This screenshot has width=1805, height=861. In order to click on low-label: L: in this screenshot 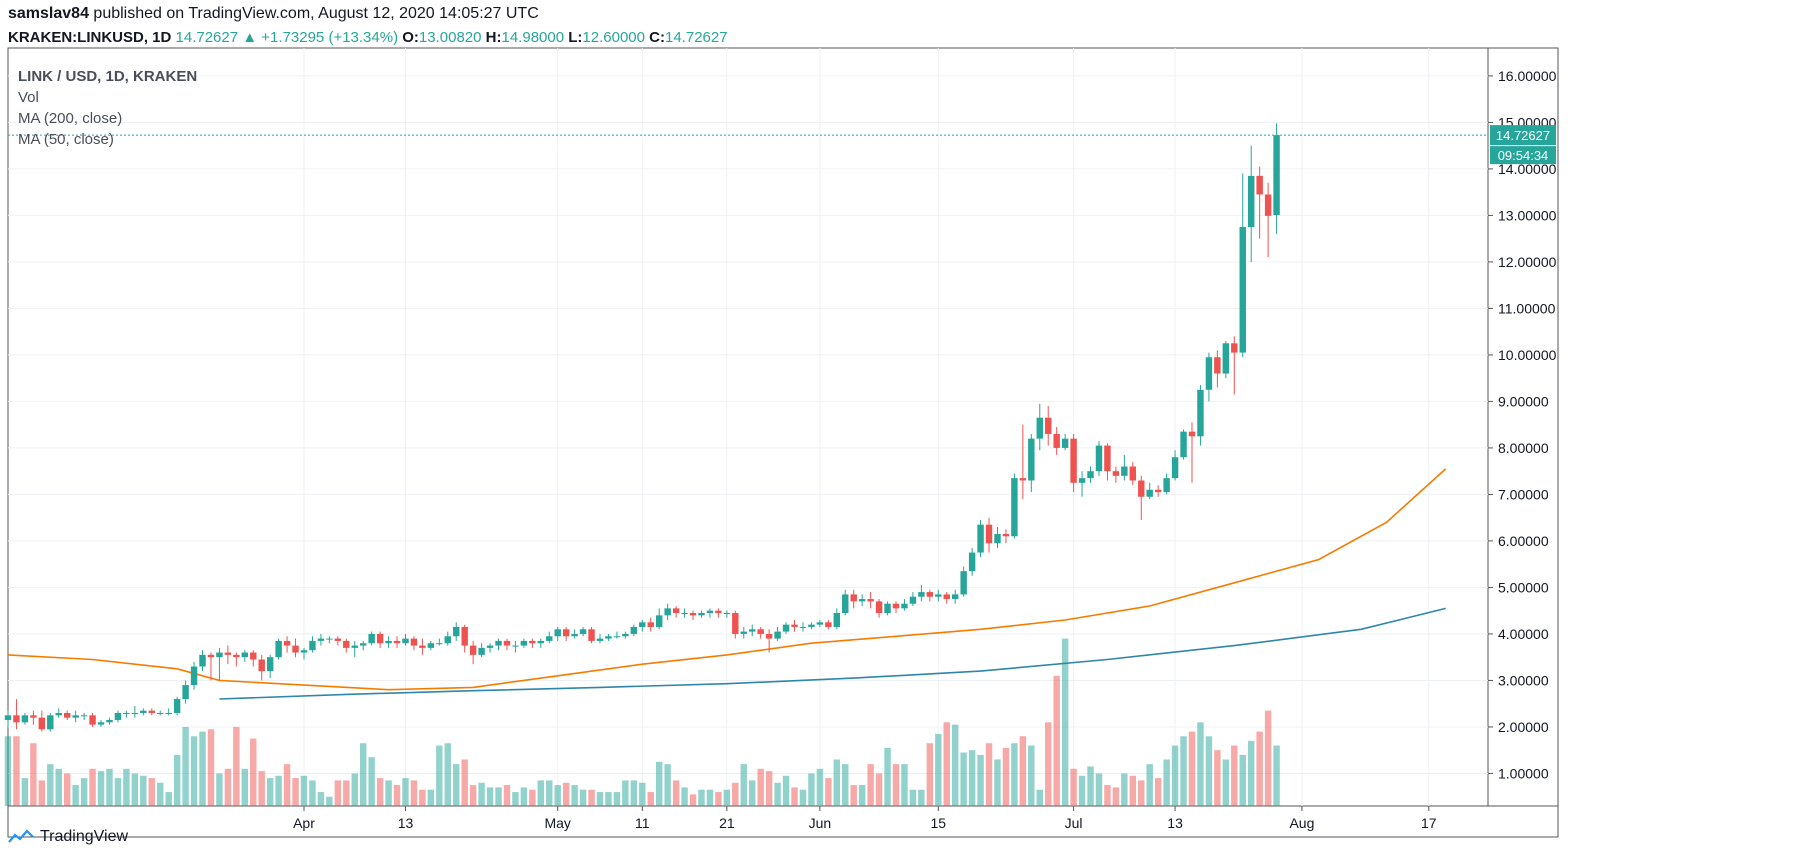, I will do `click(575, 37)`.